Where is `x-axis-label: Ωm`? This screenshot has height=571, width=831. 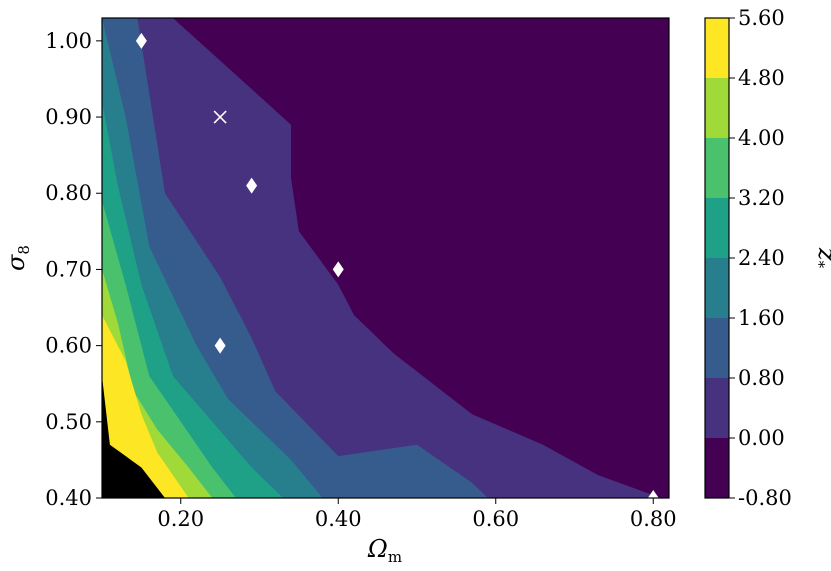
x-axis-label: Ωm is located at coordinates (384, 550).